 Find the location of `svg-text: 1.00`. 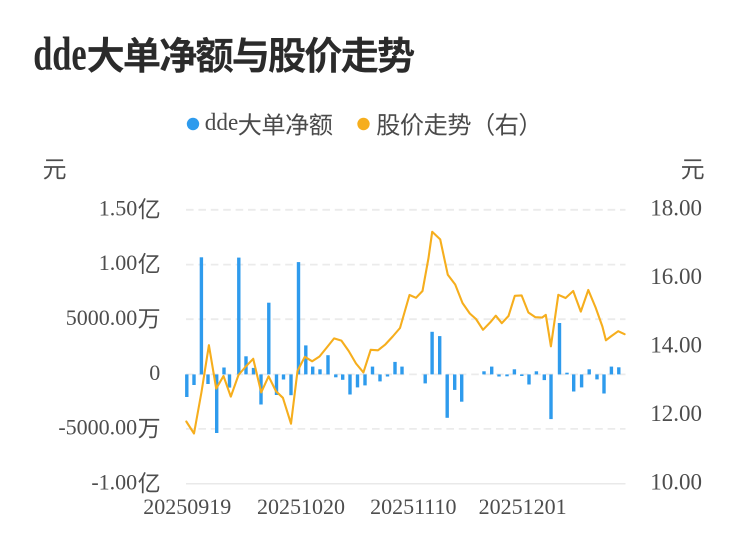

svg-text: 1.00 is located at coordinates (118, 262).